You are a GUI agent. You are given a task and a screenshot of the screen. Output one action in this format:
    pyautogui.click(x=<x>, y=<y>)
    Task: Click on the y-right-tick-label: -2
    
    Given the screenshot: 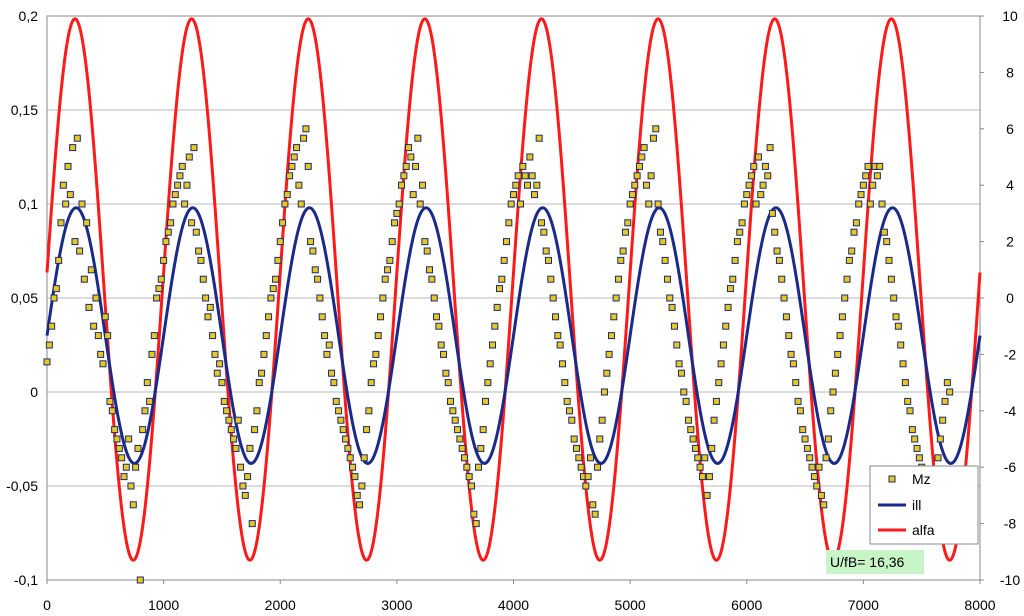 What is the action you would take?
    pyautogui.click(x=1010, y=354)
    